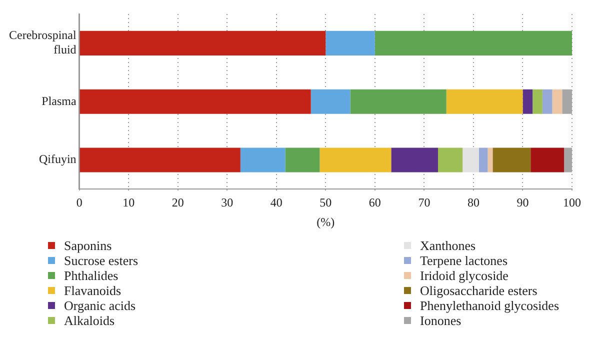  Describe the element at coordinates (57, 159) in the screenshot. I see `y-tick-label: Qifuyin` at that location.